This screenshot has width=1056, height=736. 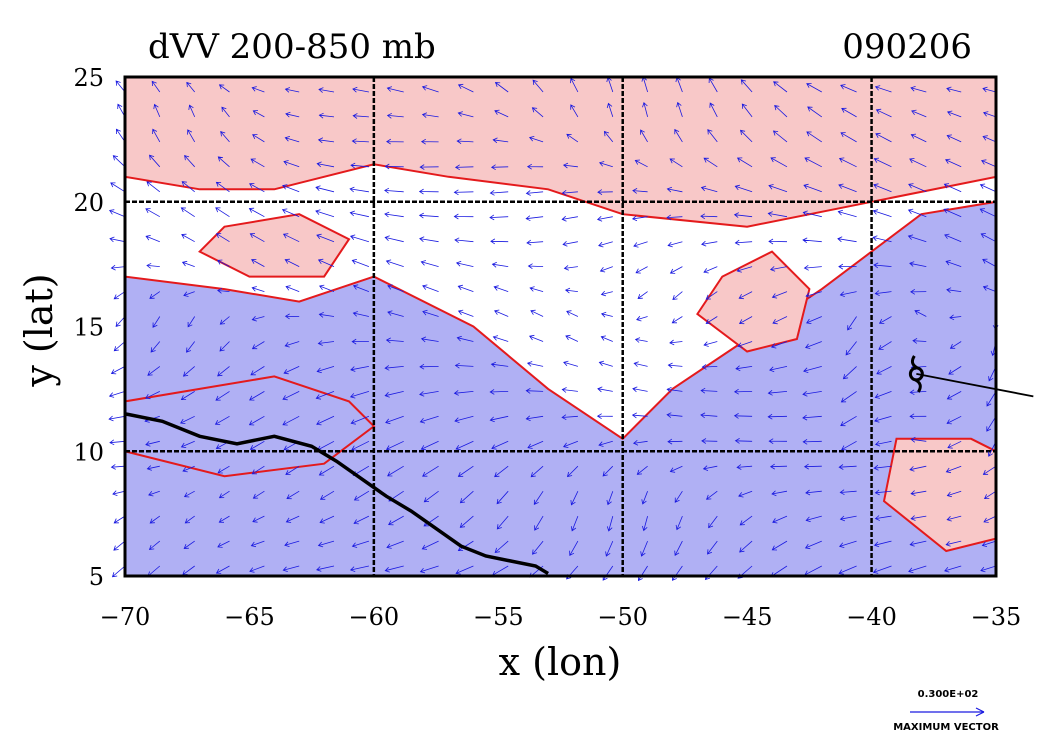 I want to click on date-label: 090206, so click(x=907, y=47).